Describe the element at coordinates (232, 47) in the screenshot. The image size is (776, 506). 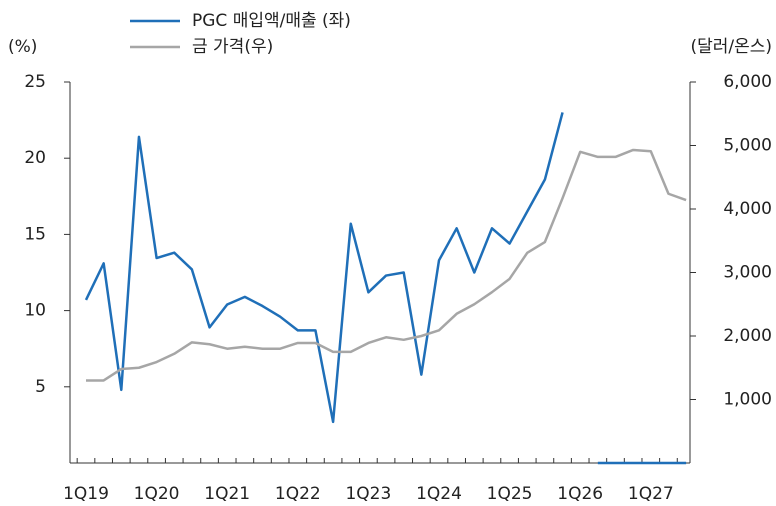
I see `legend-label: 금 가격(우)` at that location.